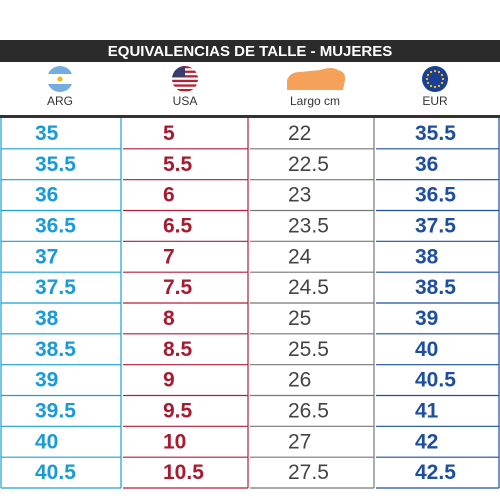 This screenshot has height=500, width=500. Describe the element at coordinates (426, 441) in the screenshot. I see `cell: 42` at that location.